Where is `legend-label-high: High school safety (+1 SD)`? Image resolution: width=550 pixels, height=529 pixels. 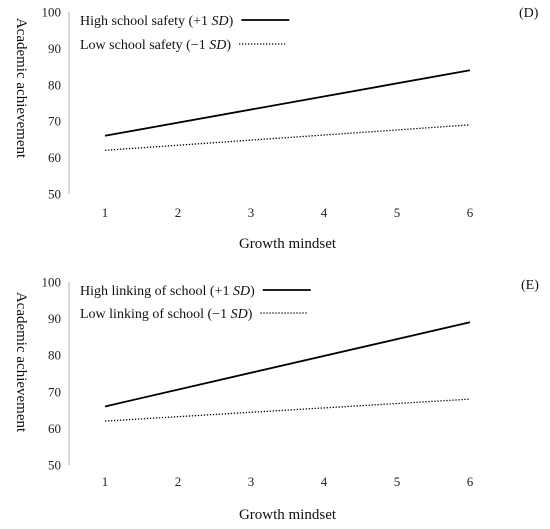 legend-label-high: High school safety (+1 SD) is located at coordinates (157, 21).